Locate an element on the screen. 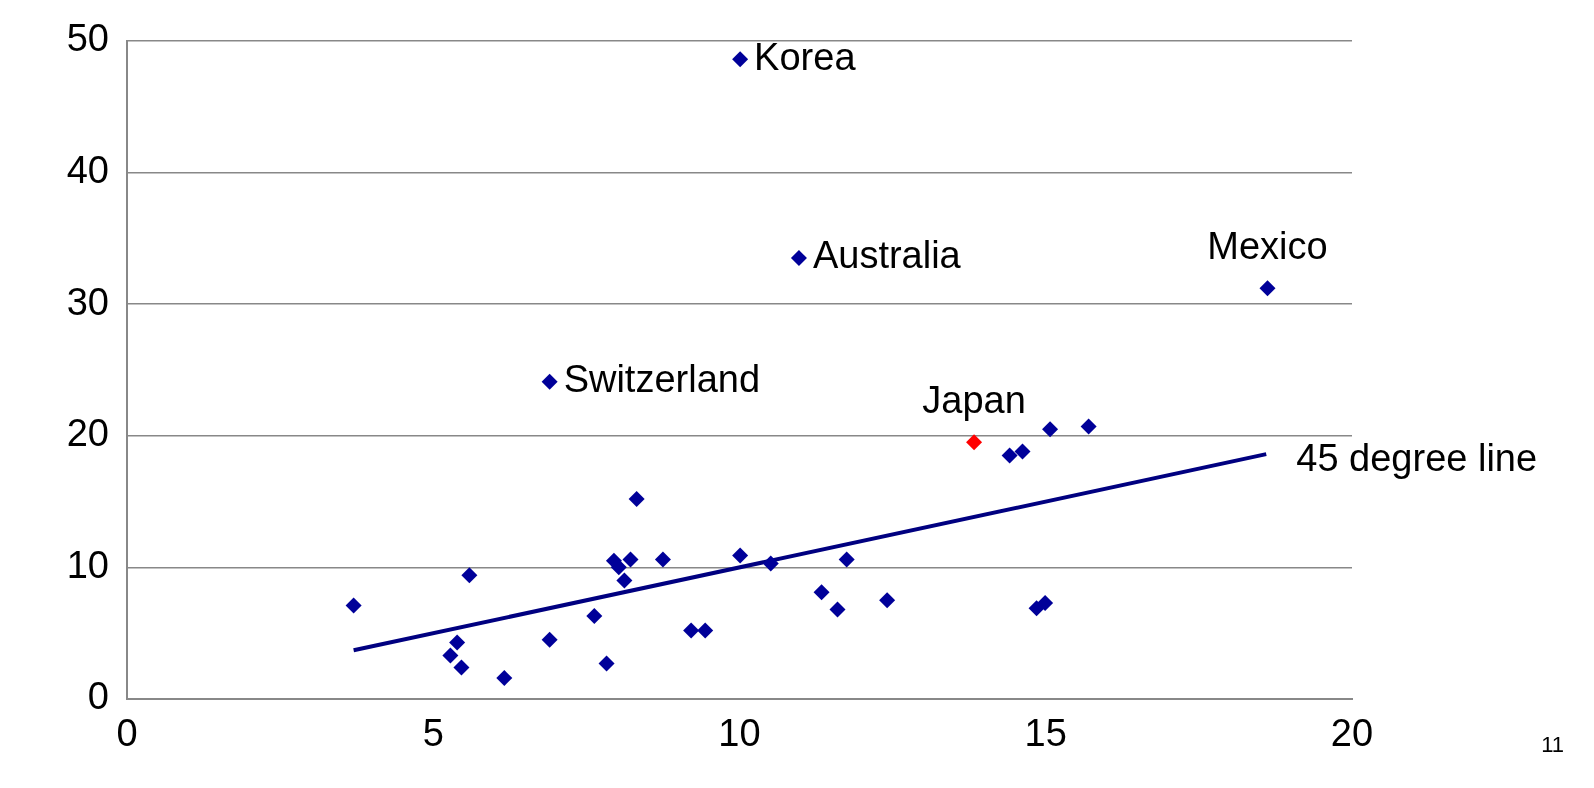 The width and height of the screenshot is (1594, 788). annotation: Australia is located at coordinates (887, 255).